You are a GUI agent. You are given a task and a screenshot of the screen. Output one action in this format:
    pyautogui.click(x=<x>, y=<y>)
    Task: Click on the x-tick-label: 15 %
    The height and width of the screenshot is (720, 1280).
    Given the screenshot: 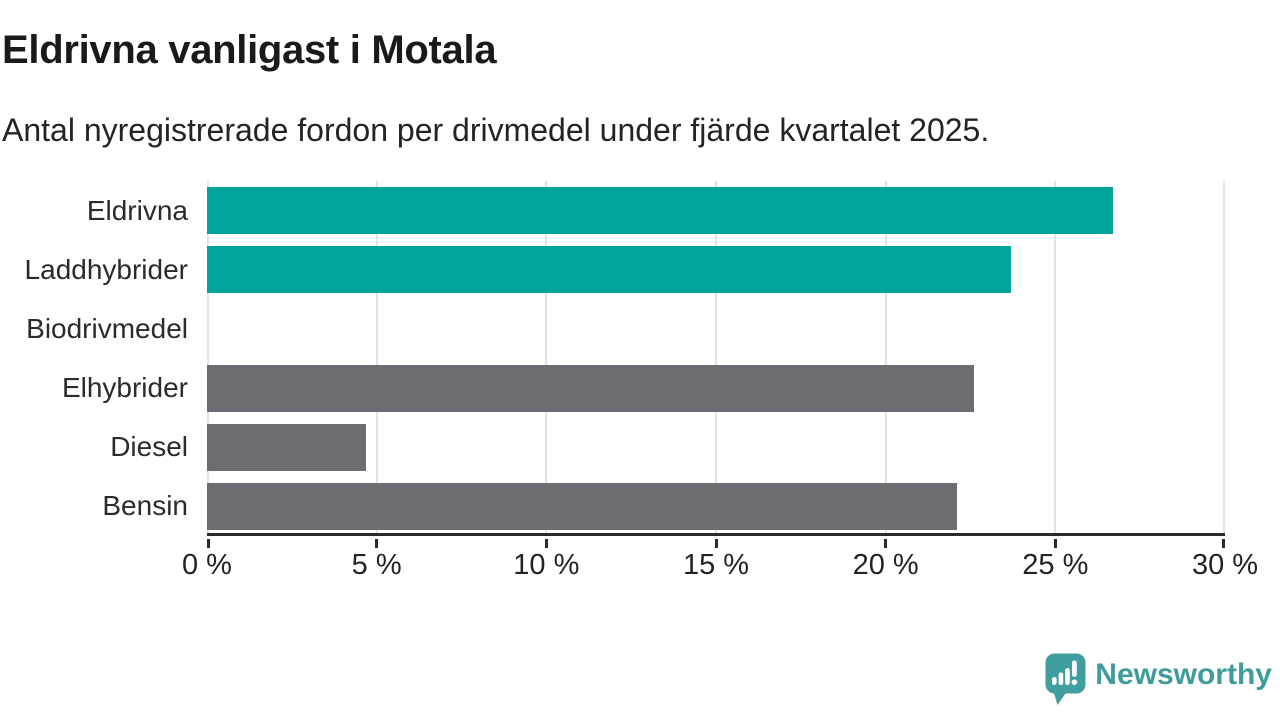 What is the action you would take?
    pyautogui.click(x=716, y=565)
    